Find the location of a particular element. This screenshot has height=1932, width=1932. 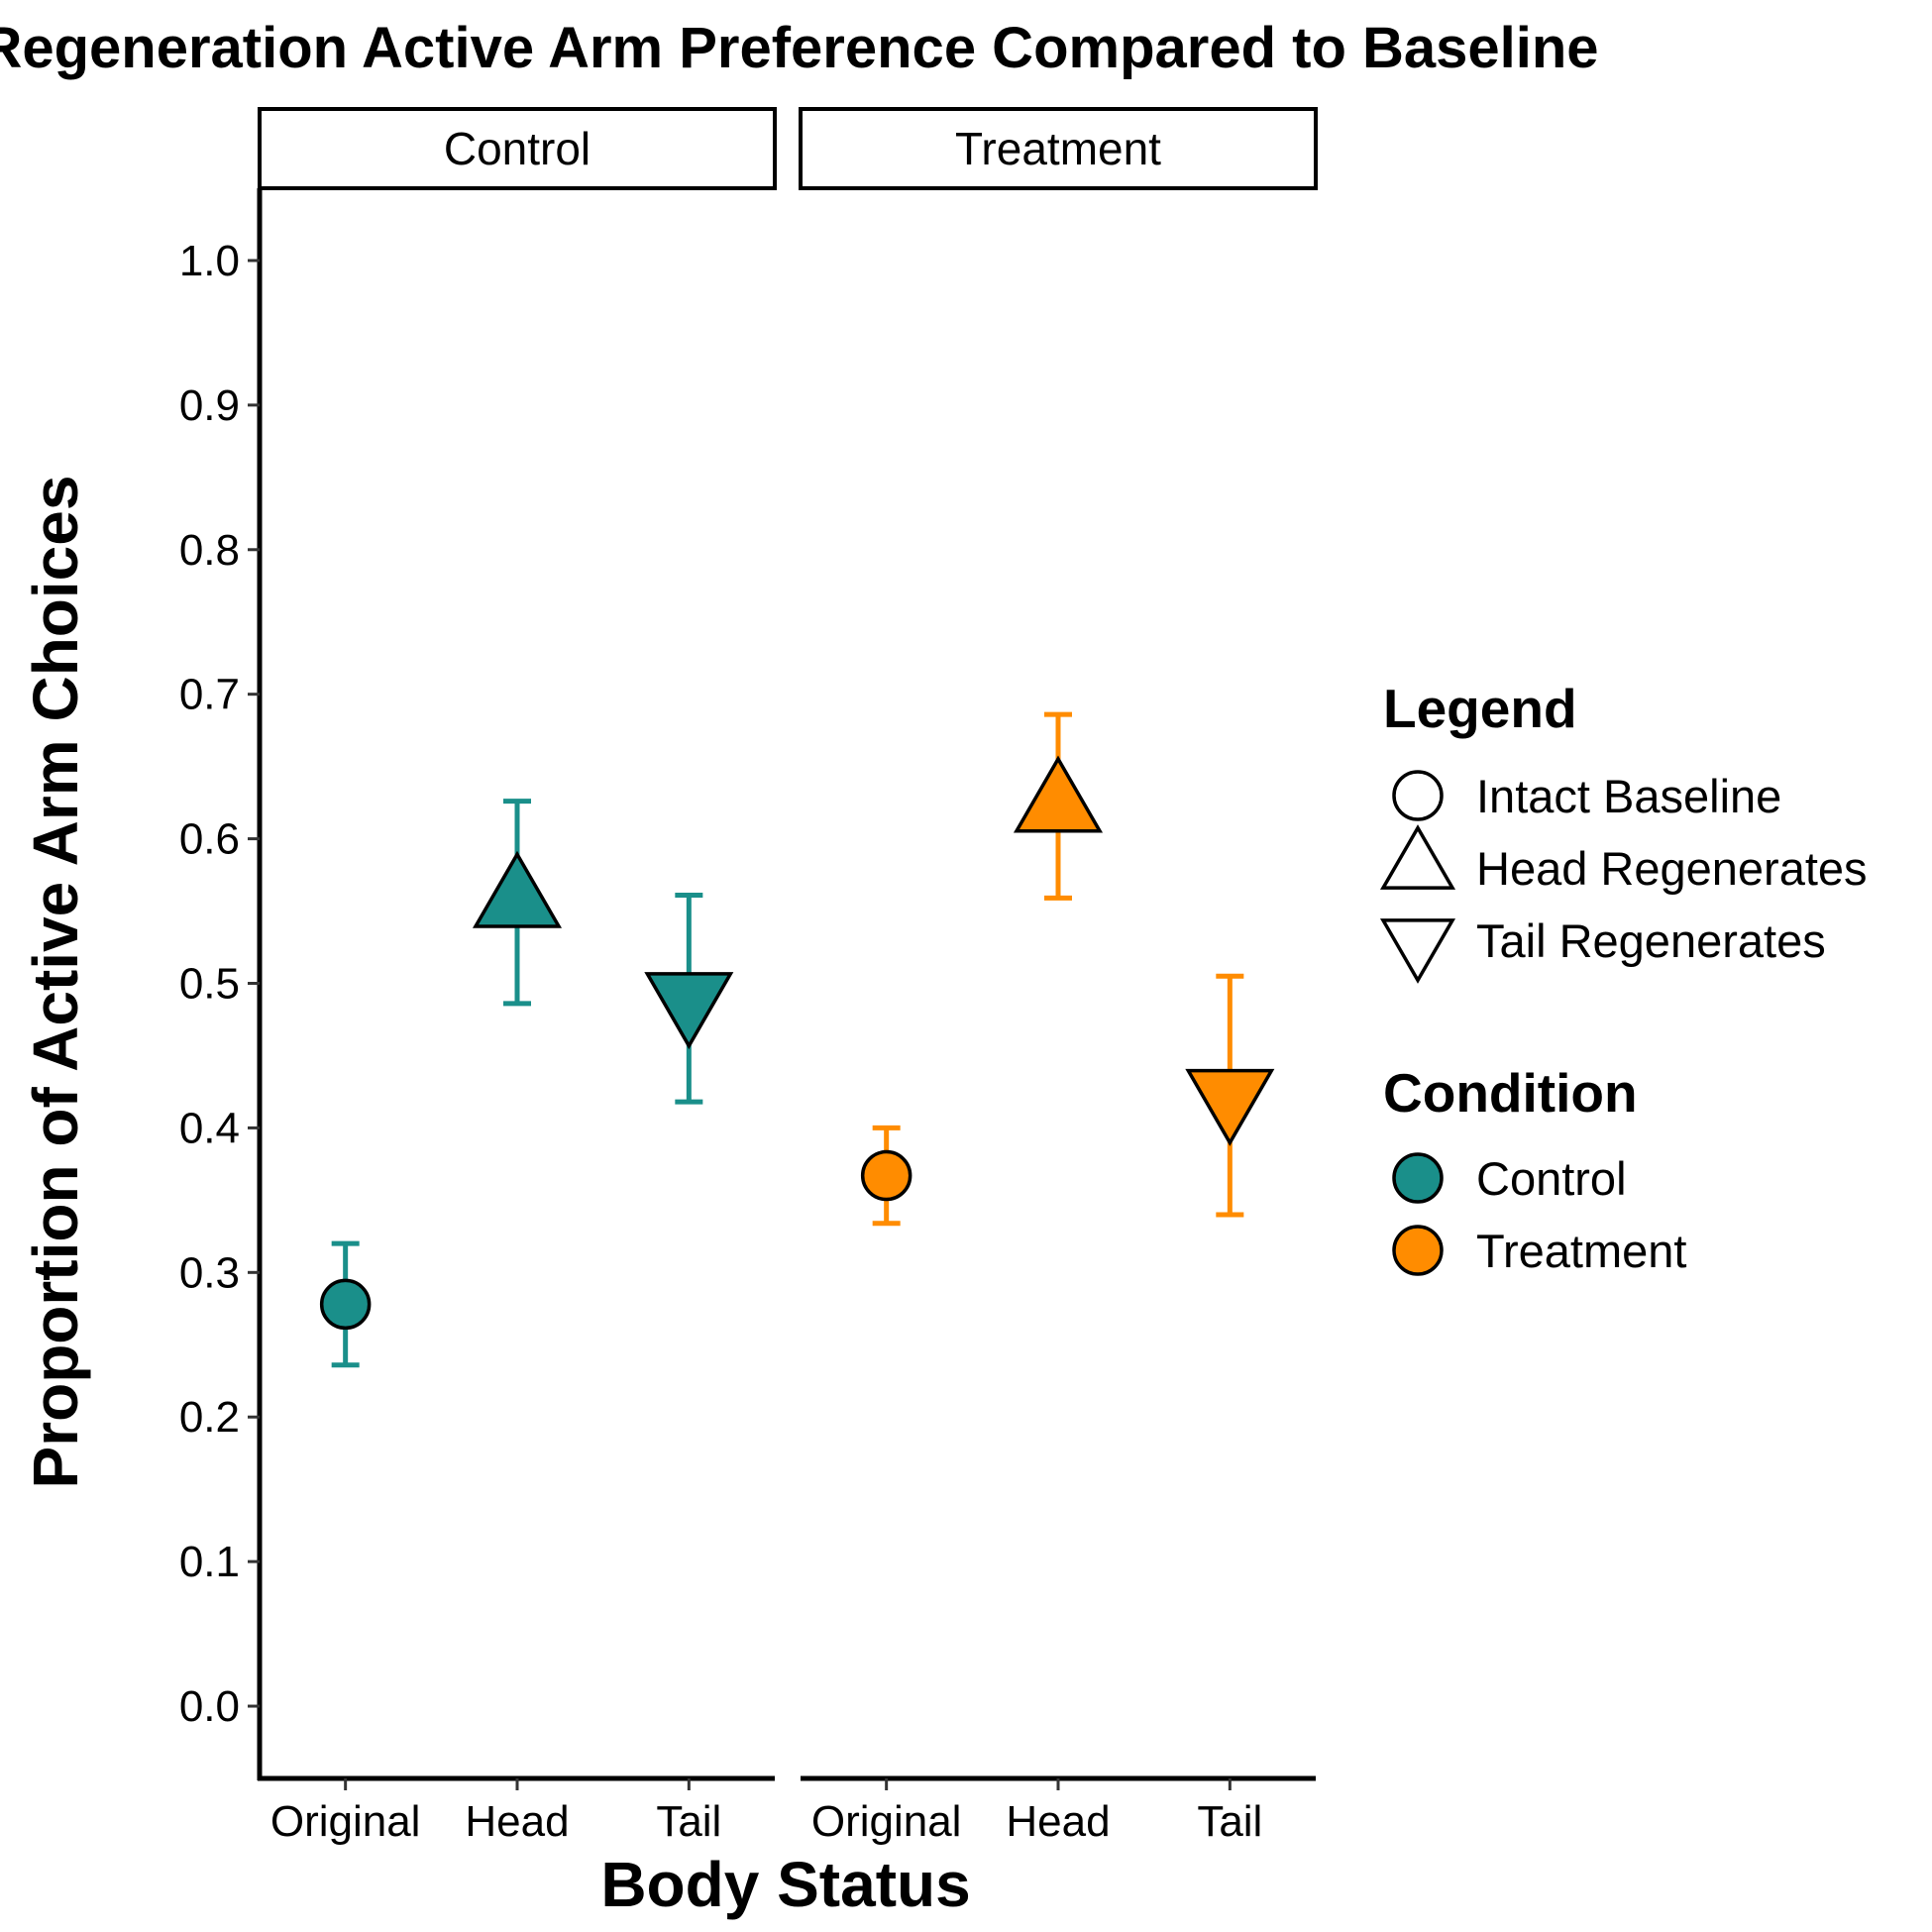

legend-label: Head Regenerates is located at coordinates (1672, 868).